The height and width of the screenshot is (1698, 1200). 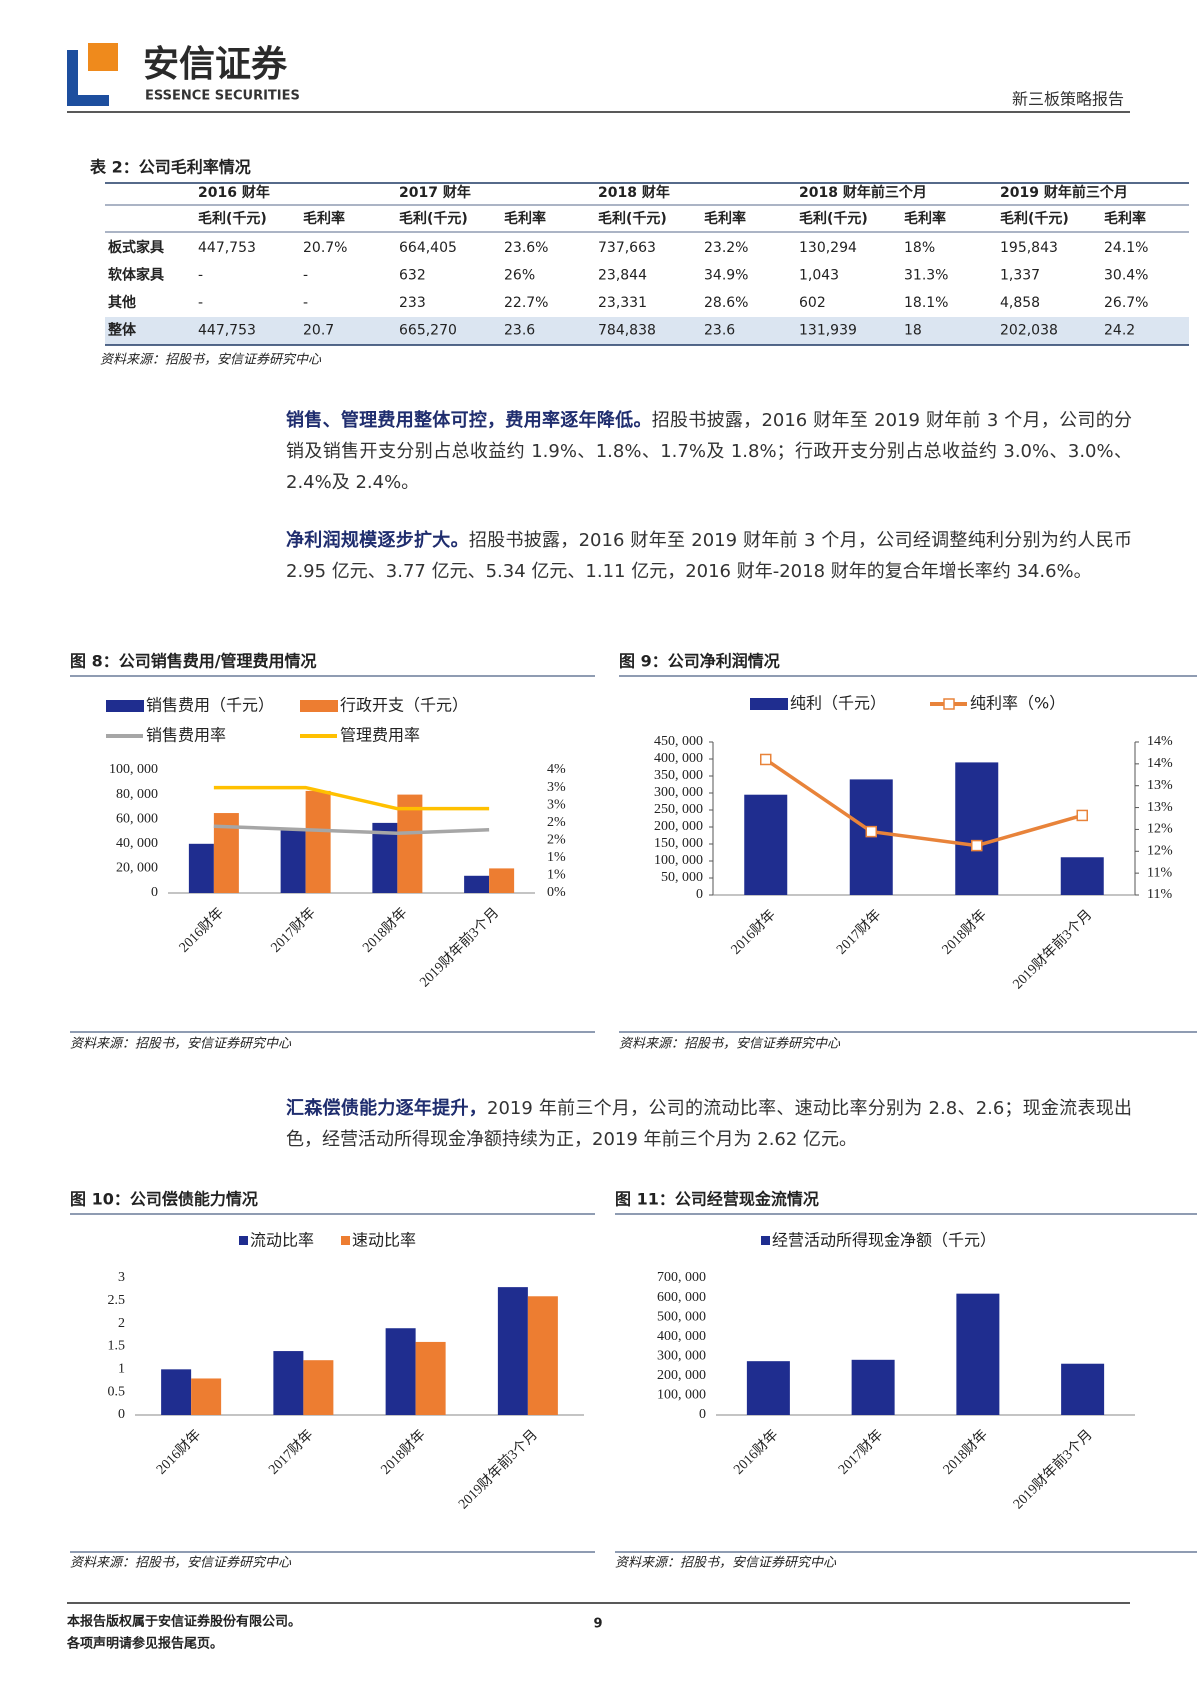 I want to click on y2-tick-label: 11%, so click(x=1159, y=894).